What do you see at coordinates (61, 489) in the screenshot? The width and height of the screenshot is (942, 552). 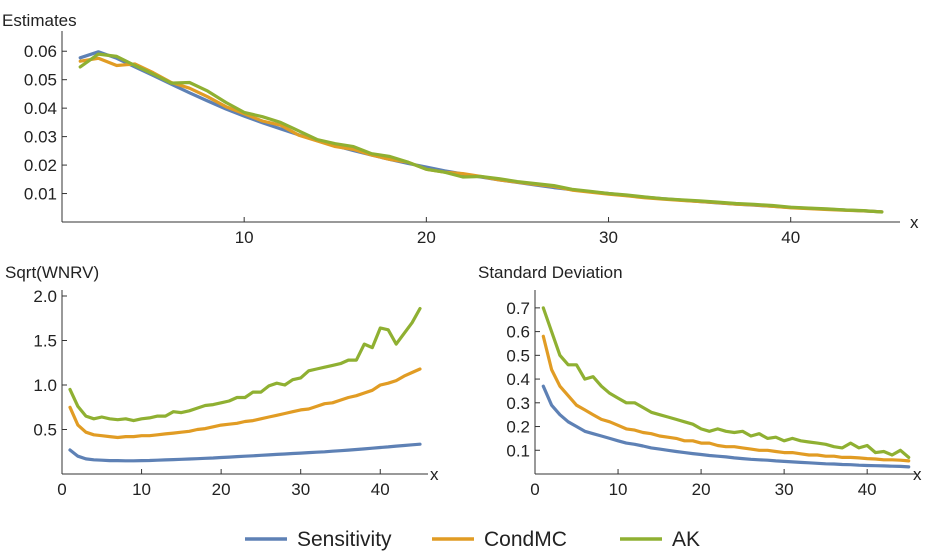 I see `wnrv-x-tick-label: 0` at bounding box center [61, 489].